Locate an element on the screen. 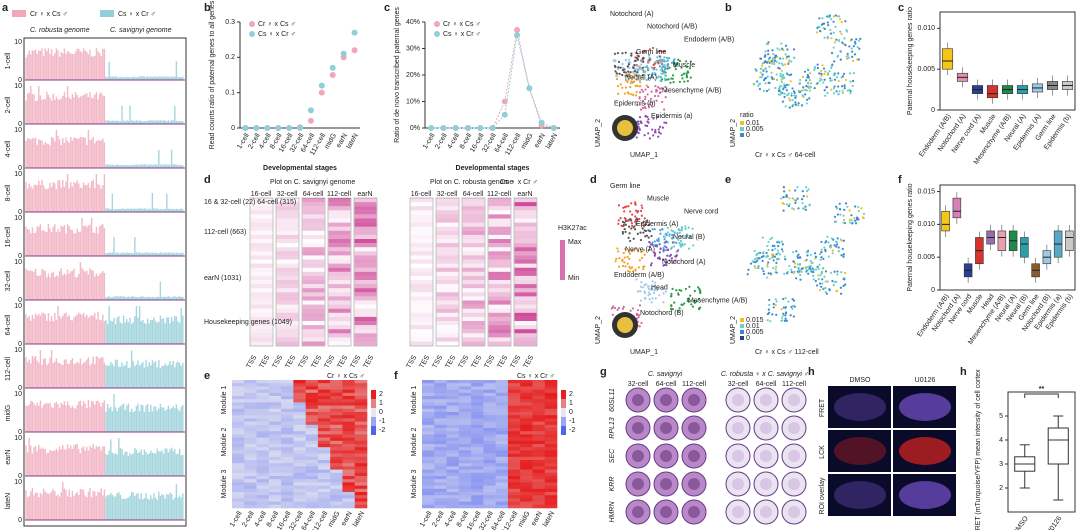 The width and height of the screenshot is (1080, 530). x-tick-label: lateN is located at coordinates (552, 141).